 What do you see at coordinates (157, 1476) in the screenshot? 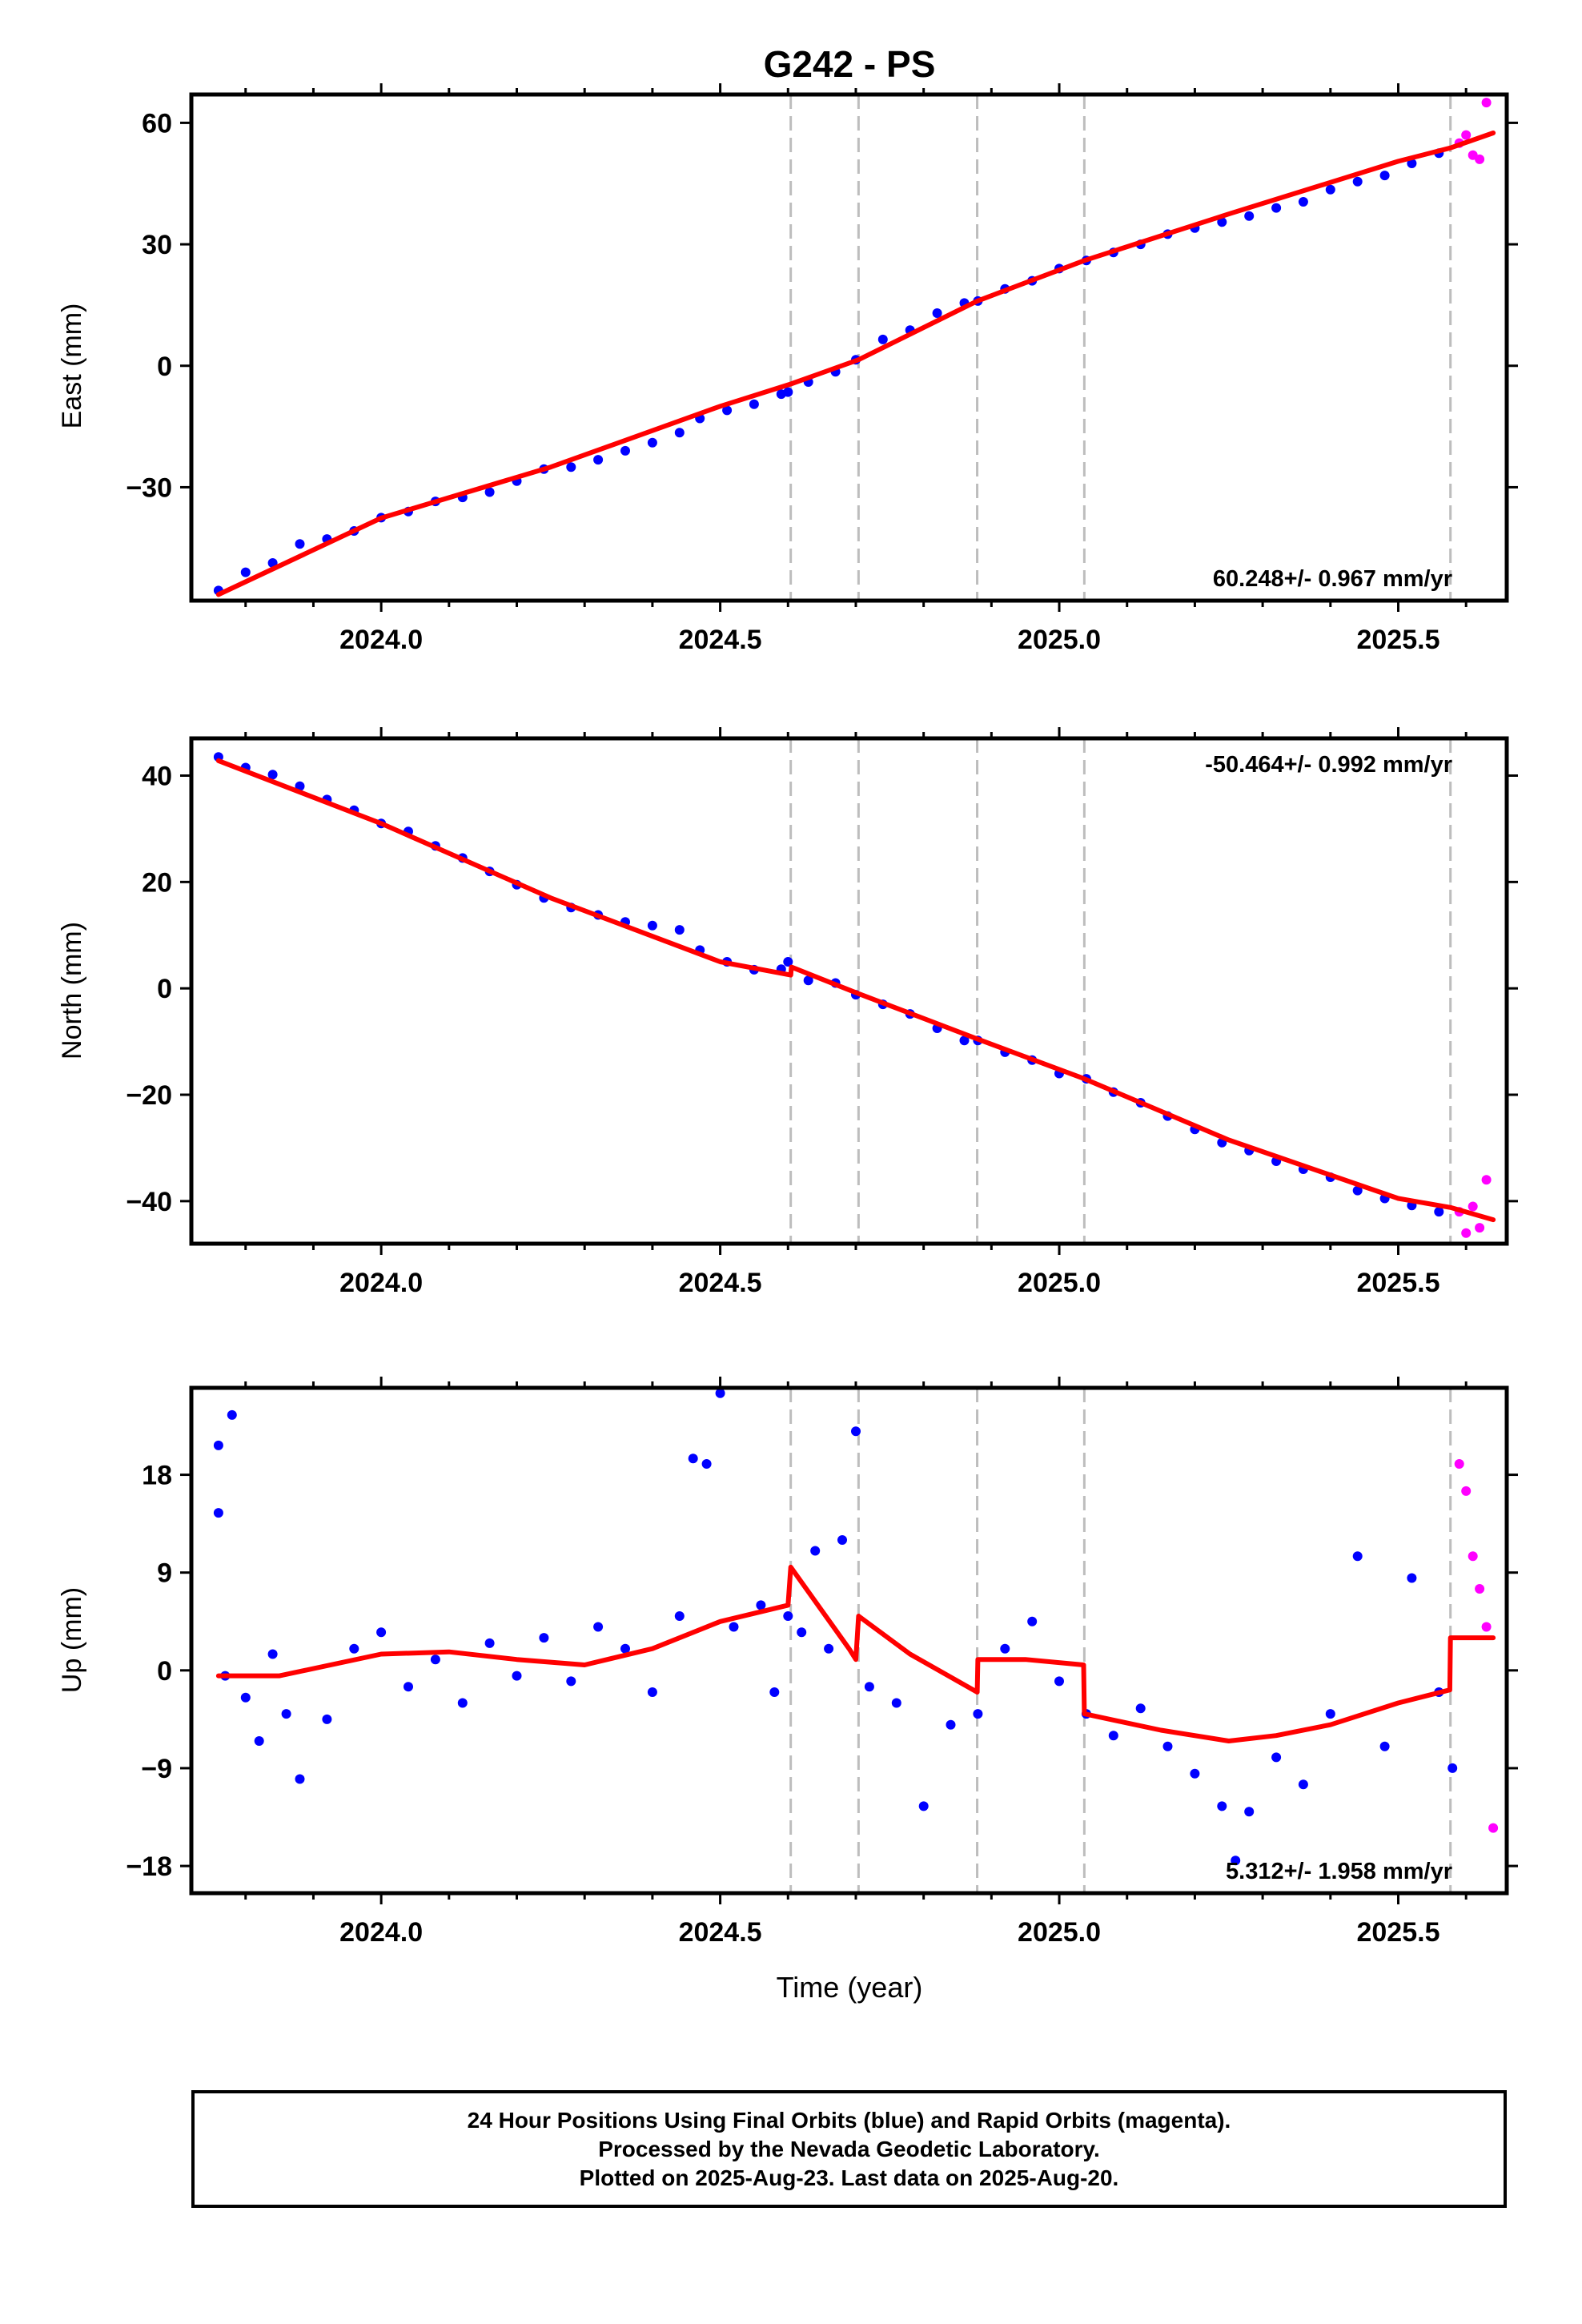
I see `up-ytick-label: 18` at bounding box center [157, 1476].